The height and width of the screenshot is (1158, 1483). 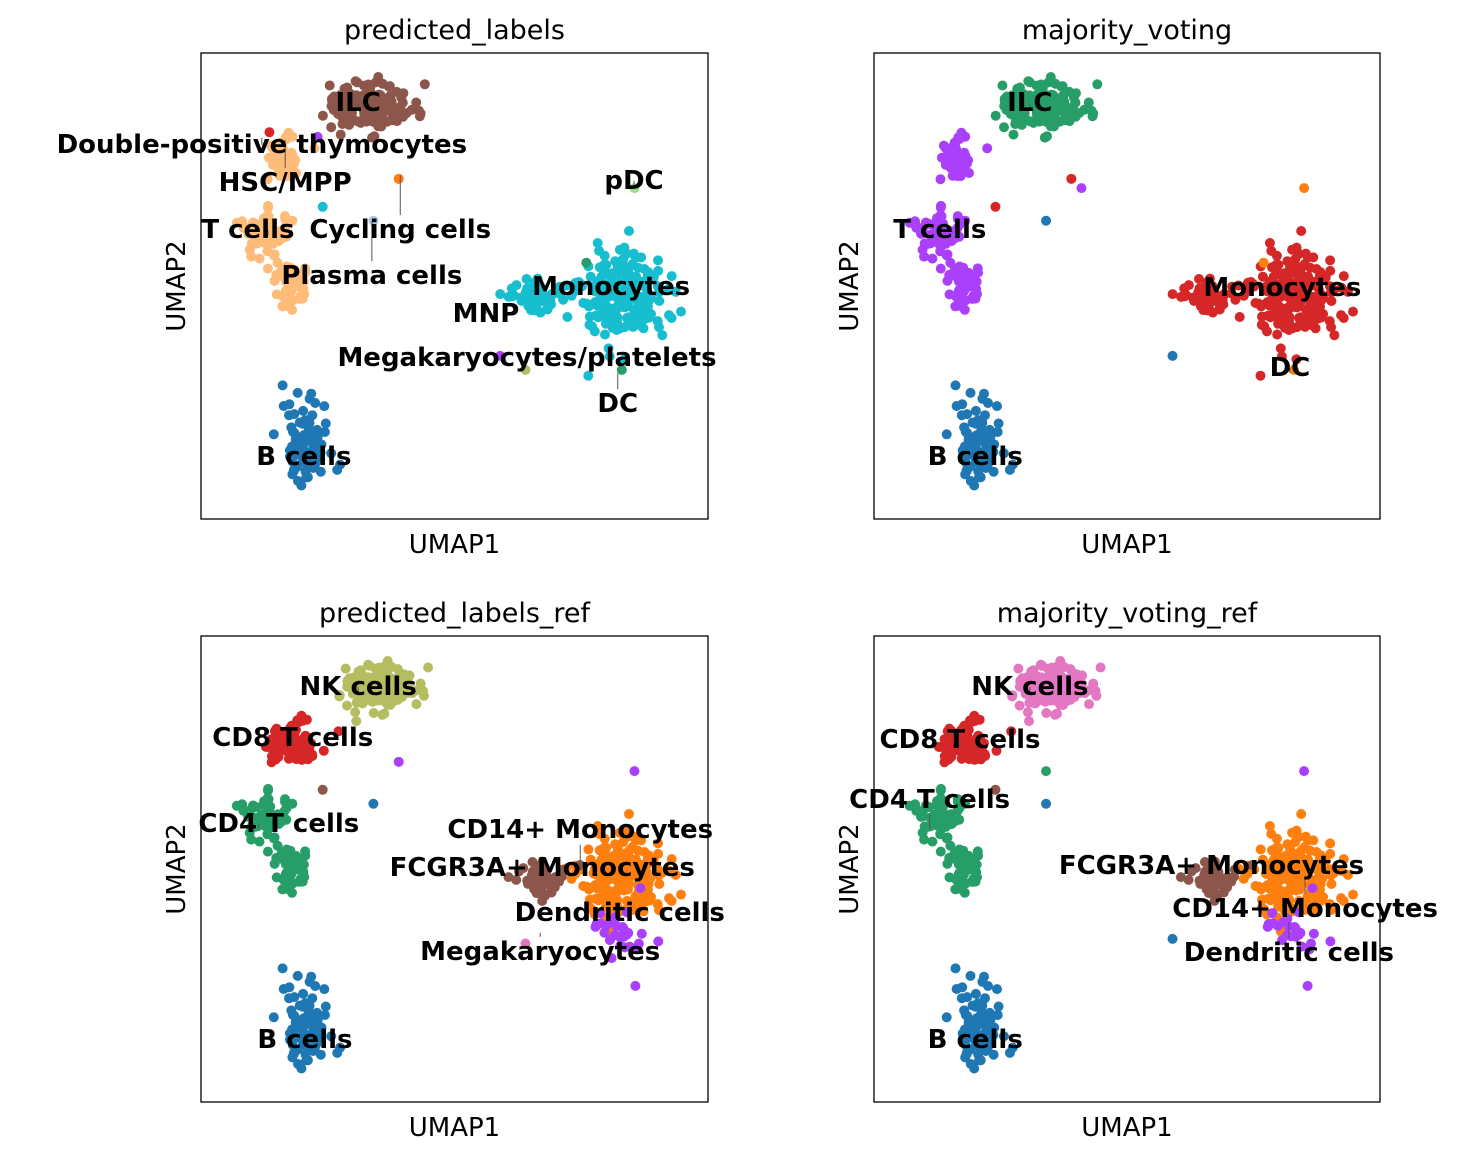 What do you see at coordinates (939, 230) in the screenshot?
I see `cluster-label: T cells` at bounding box center [939, 230].